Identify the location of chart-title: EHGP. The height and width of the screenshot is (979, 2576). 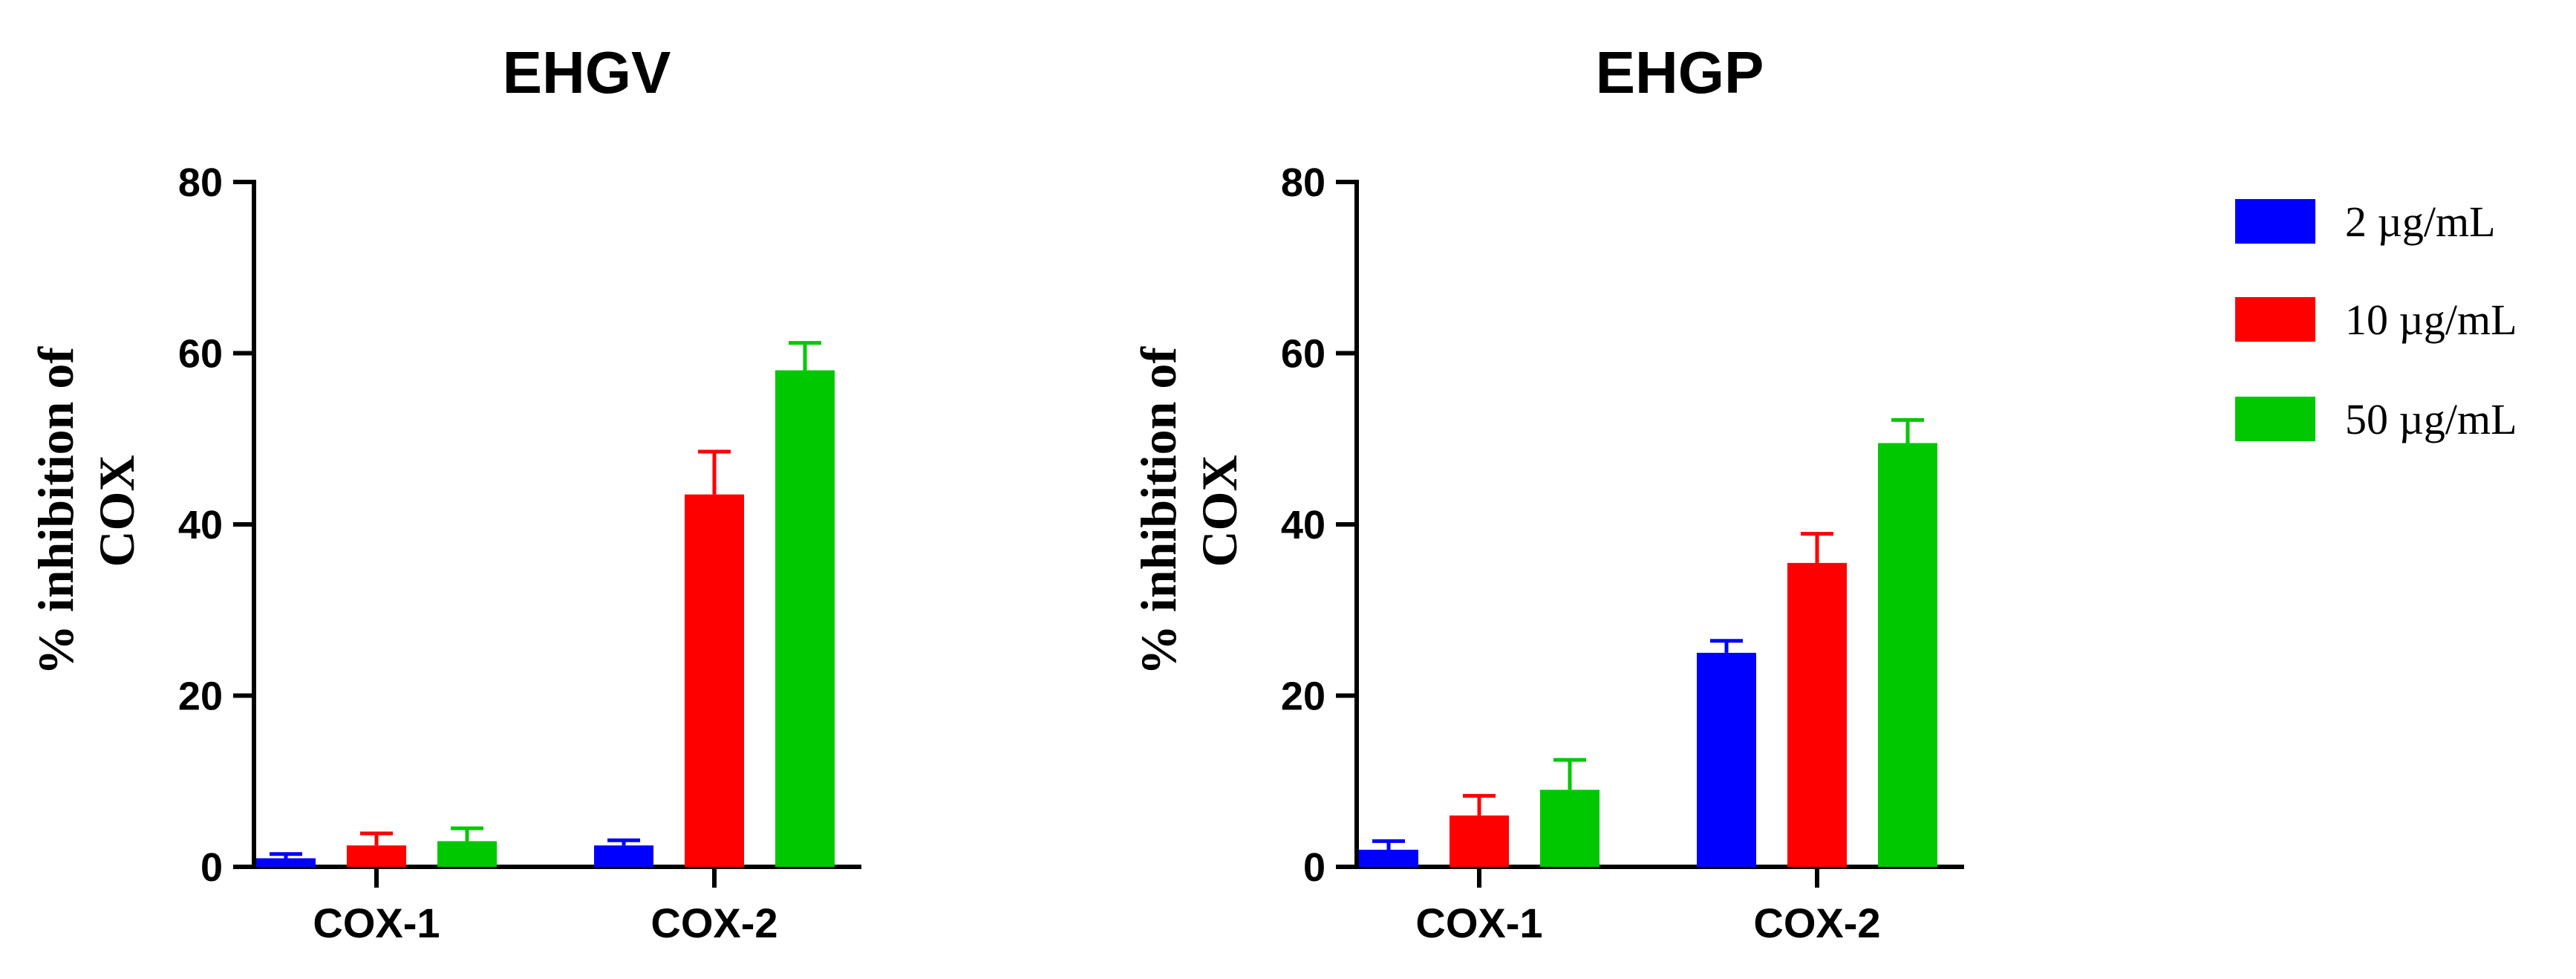
(1680, 72).